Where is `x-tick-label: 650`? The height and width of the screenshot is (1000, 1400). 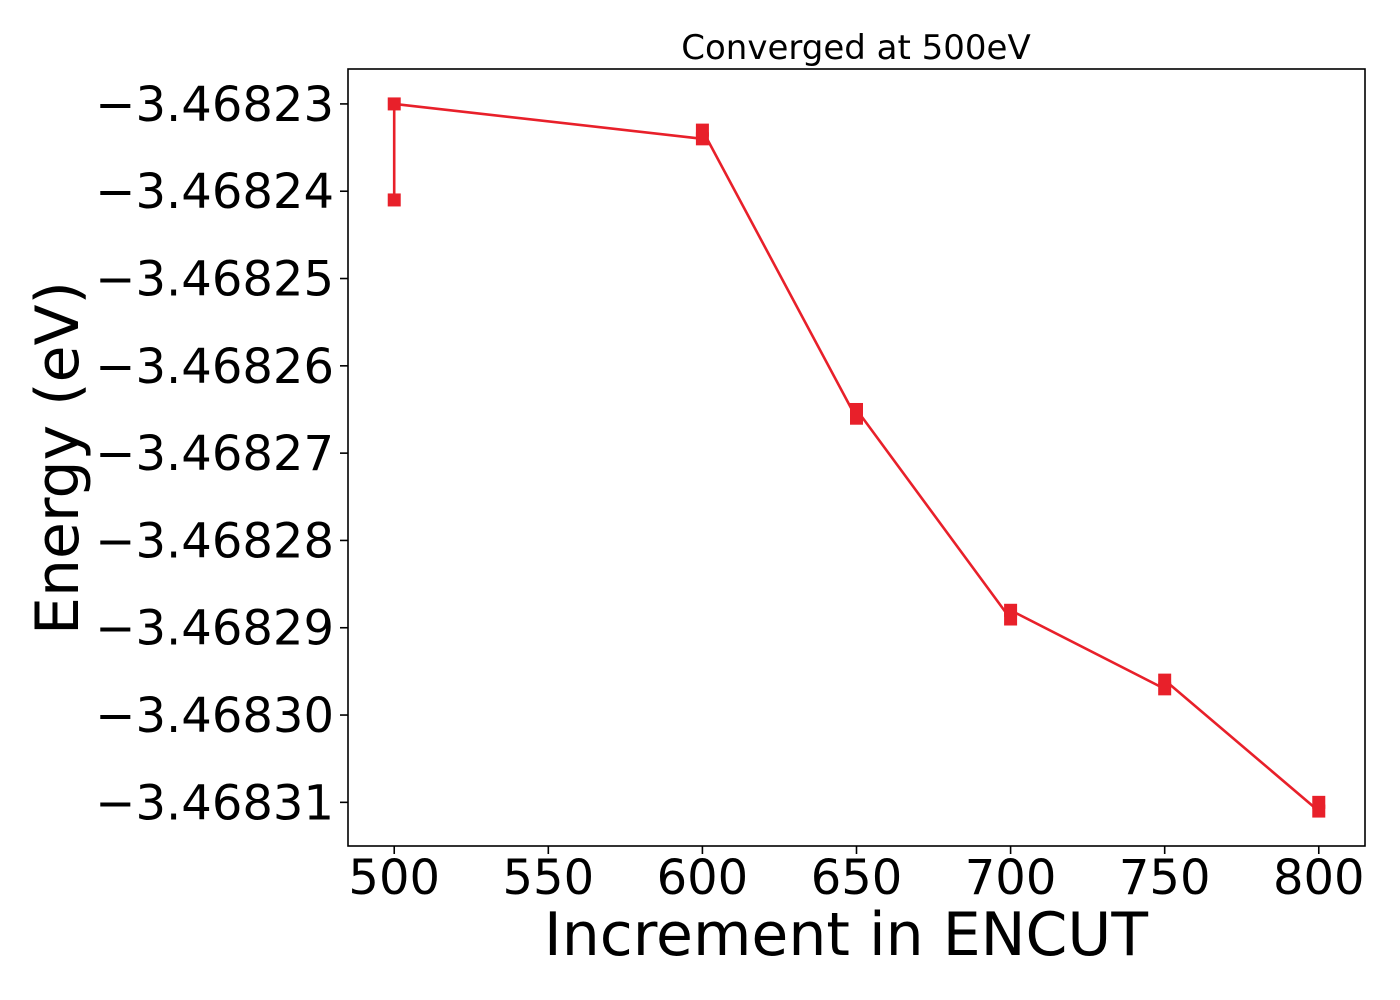 x-tick-label: 650 is located at coordinates (857, 878).